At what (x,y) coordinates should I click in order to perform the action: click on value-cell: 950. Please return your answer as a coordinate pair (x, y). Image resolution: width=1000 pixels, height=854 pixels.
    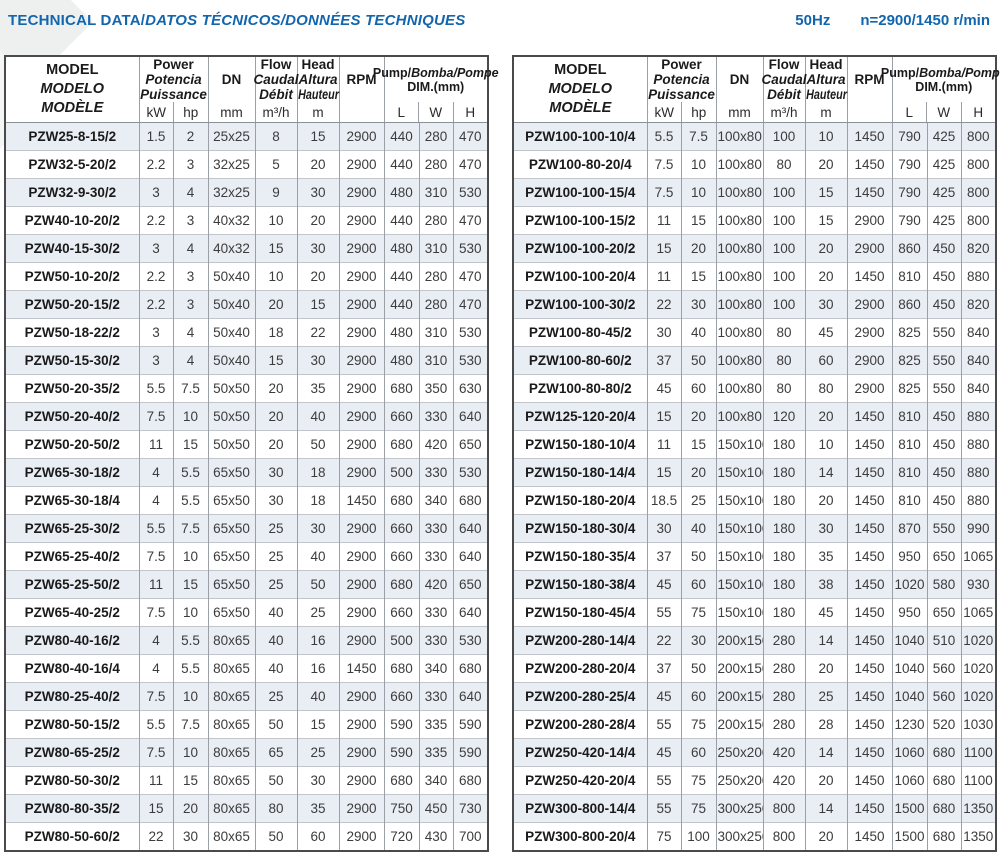
    Looking at the image, I should click on (909, 612).